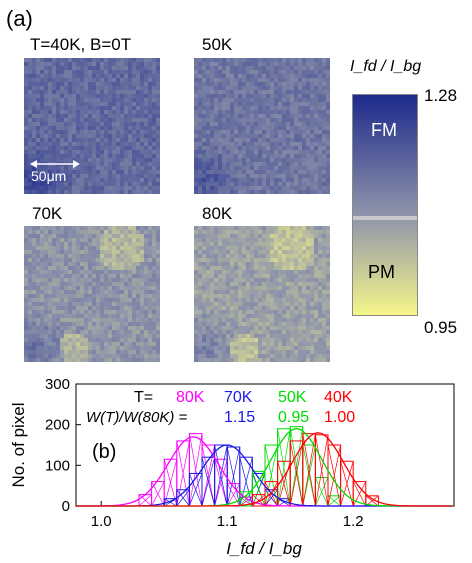  I want to click on colorbar, so click(385, 205).